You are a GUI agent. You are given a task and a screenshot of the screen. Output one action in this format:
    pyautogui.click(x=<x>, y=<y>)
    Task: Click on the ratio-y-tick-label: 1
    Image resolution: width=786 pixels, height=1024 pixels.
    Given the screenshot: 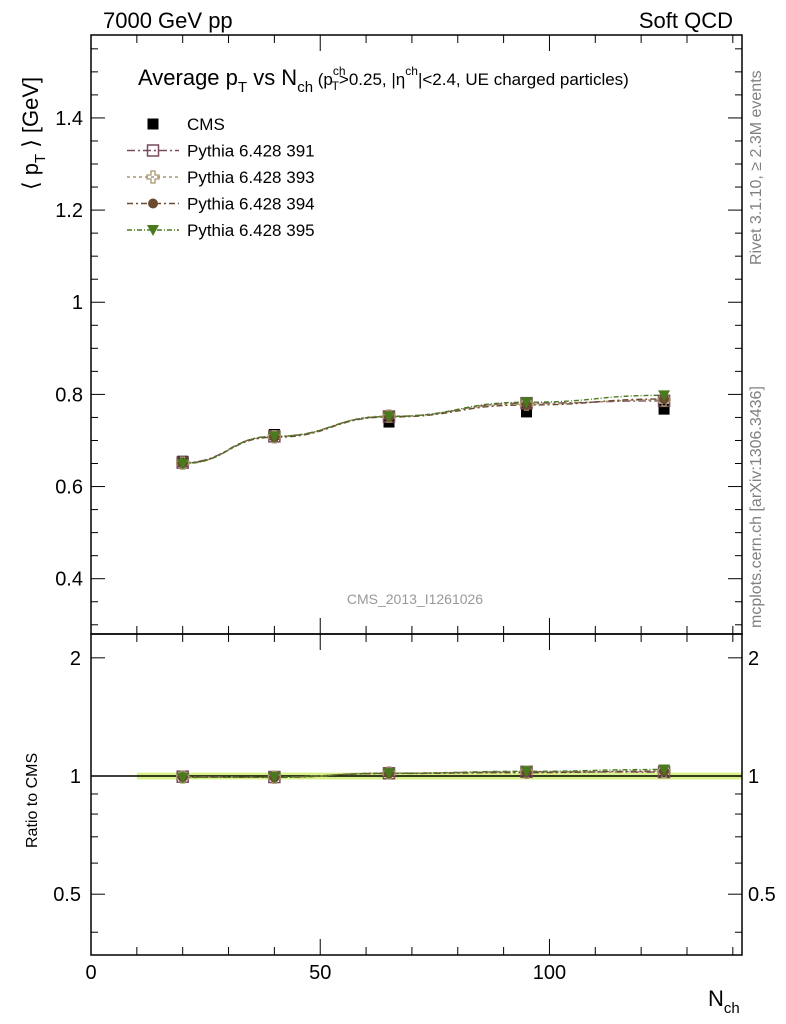 What is the action you would take?
    pyautogui.click(x=75, y=777)
    